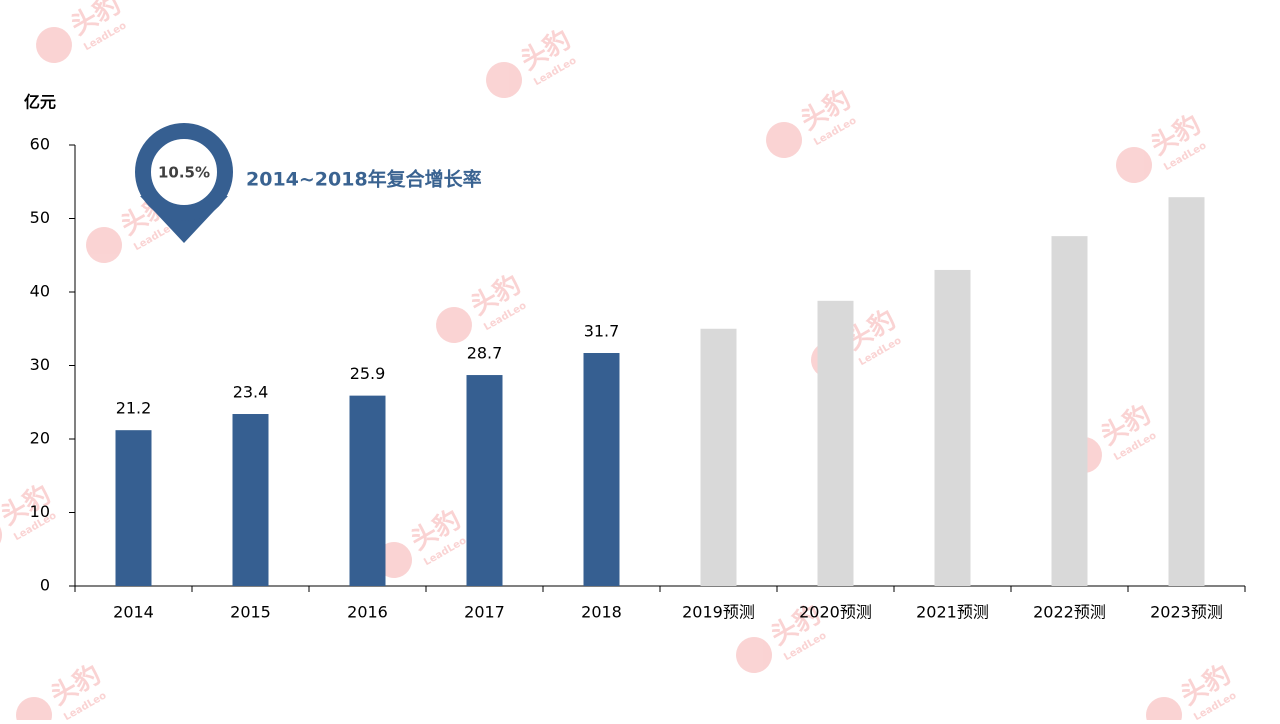 This screenshot has height=724, width=1280. I want to click on y-tick-label: 40, so click(40, 291).